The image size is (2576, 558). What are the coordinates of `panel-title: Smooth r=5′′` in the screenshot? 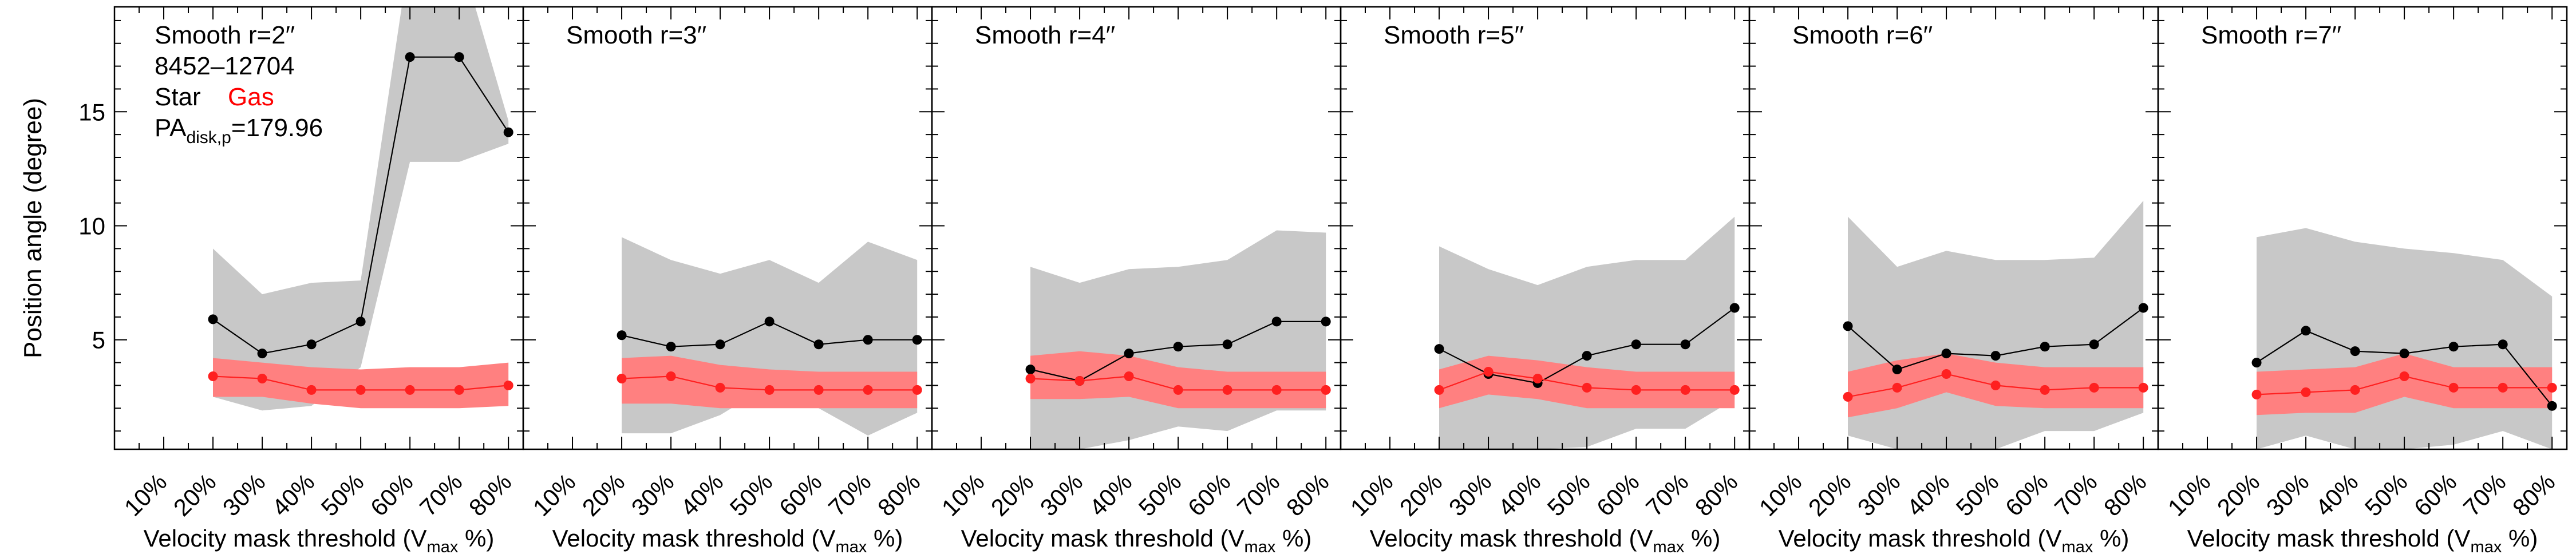 It's located at (1454, 35).